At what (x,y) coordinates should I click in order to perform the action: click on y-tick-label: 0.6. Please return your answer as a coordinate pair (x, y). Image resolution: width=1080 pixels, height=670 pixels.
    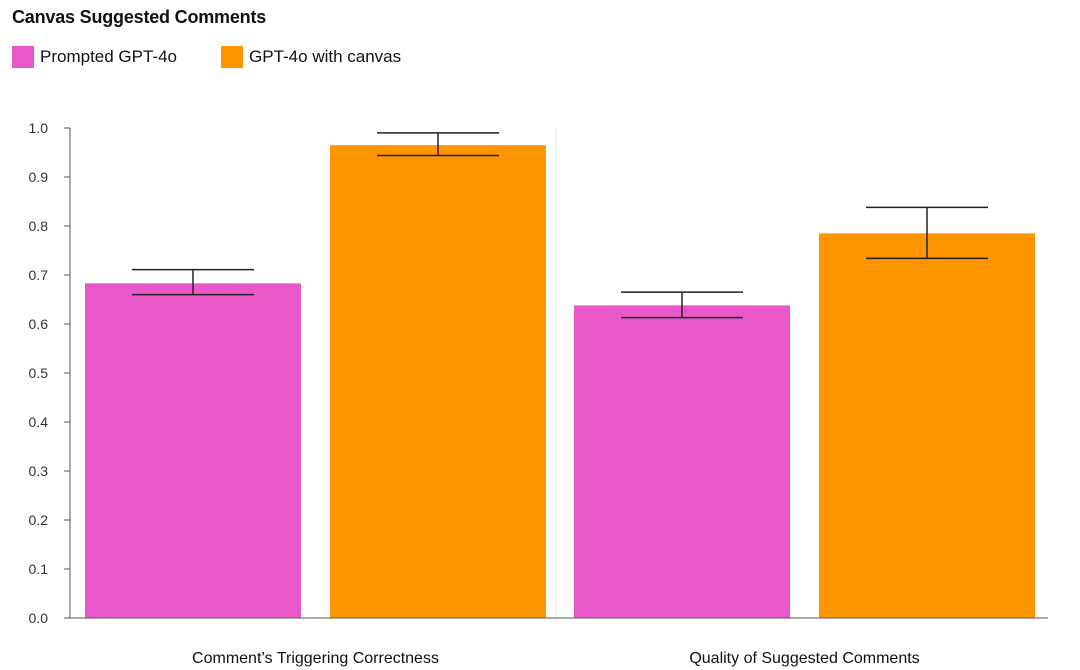
    Looking at the image, I should click on (39, 324).